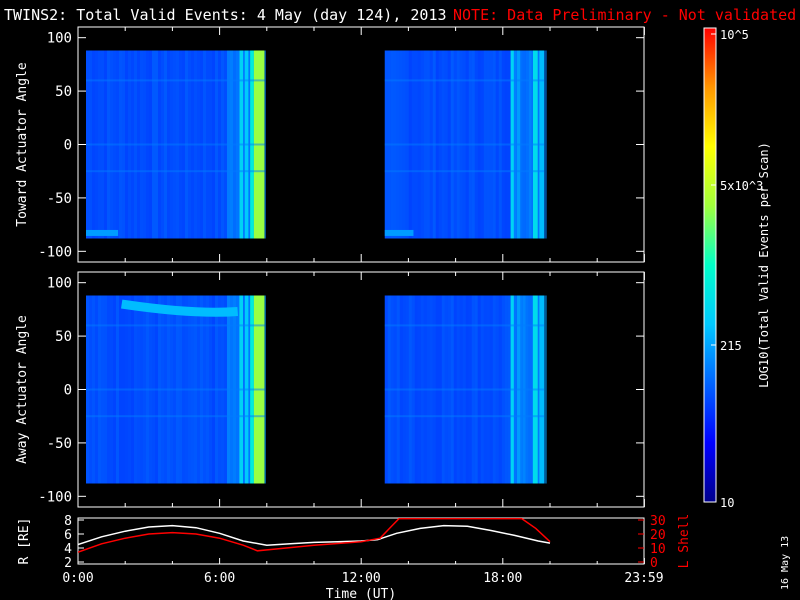 The image size is (800, 600). What do you see at coordinates (734, 35) in the screenshot?
I see `colorbar-tick-label: 10^5` at bounding box center [734, 35].